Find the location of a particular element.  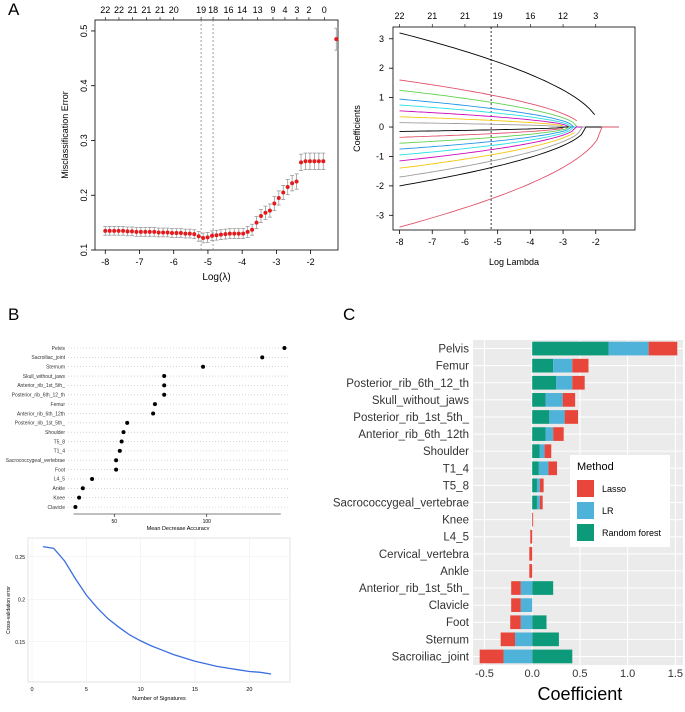

x-axis-title: Coefficient is located at coordinates (580, 694).